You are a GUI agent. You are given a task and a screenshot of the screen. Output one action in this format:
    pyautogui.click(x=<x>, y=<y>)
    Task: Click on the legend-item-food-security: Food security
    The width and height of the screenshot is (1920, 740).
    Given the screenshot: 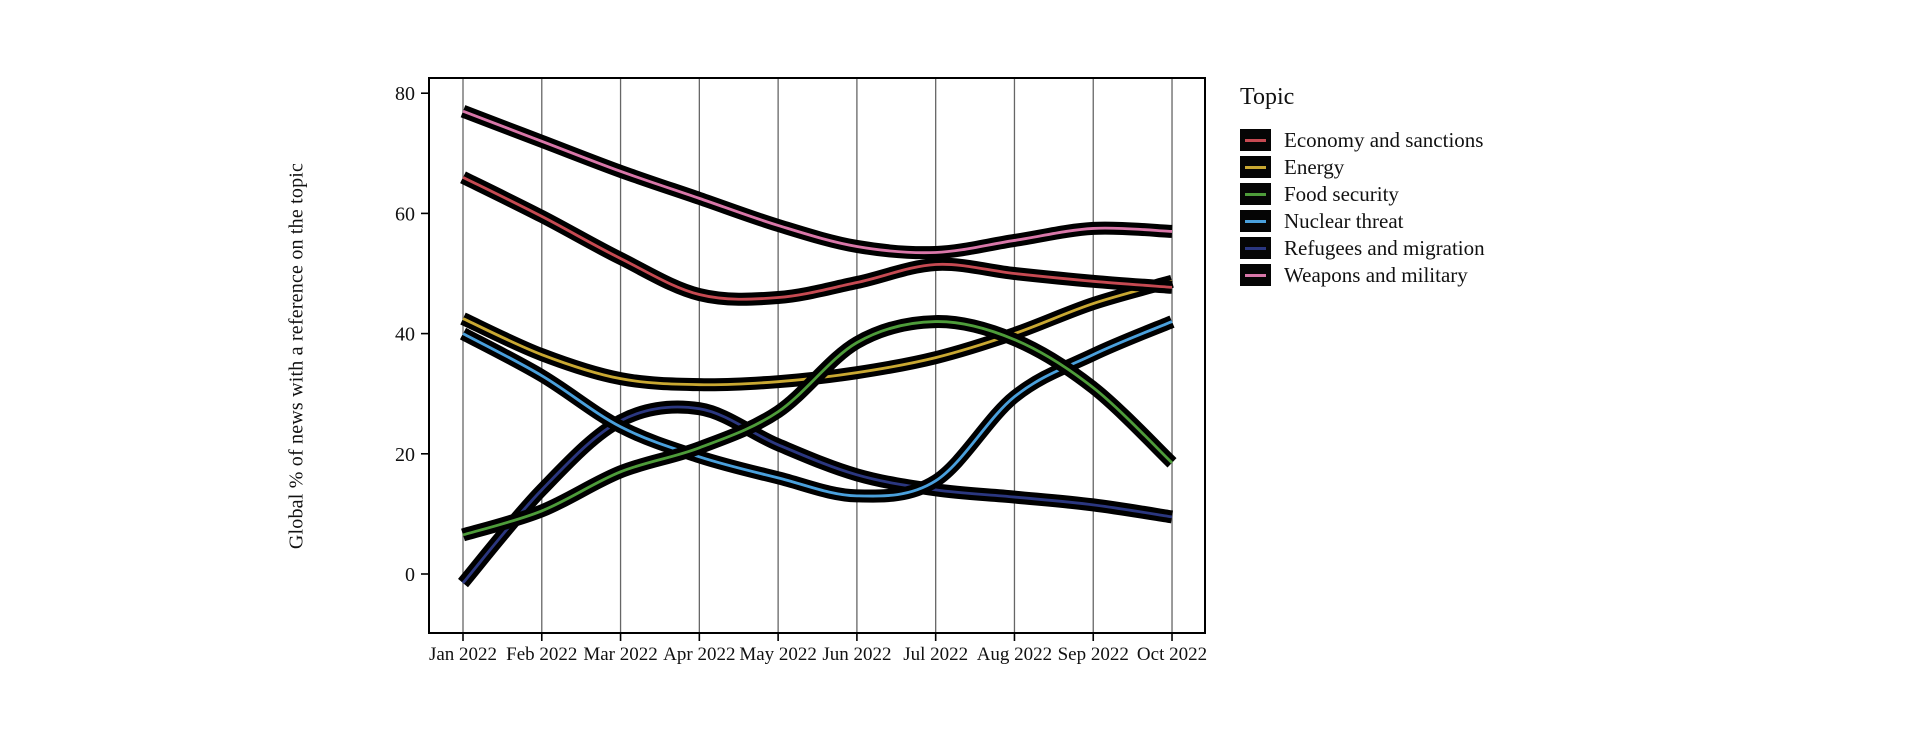 What is the action you would take?
    pyautogui.click(x=1420, y=193)
    